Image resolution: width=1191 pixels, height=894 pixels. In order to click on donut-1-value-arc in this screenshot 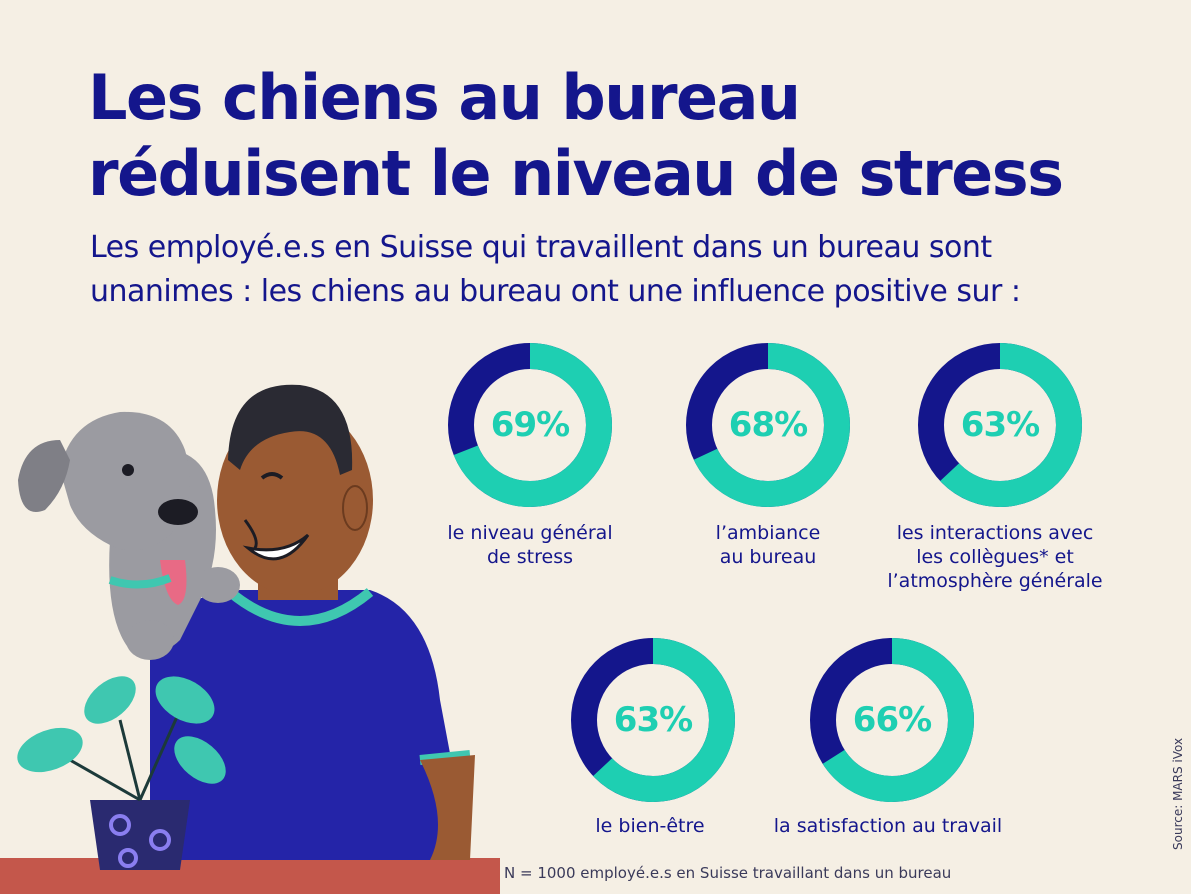, I will do `click(530, 425)`.